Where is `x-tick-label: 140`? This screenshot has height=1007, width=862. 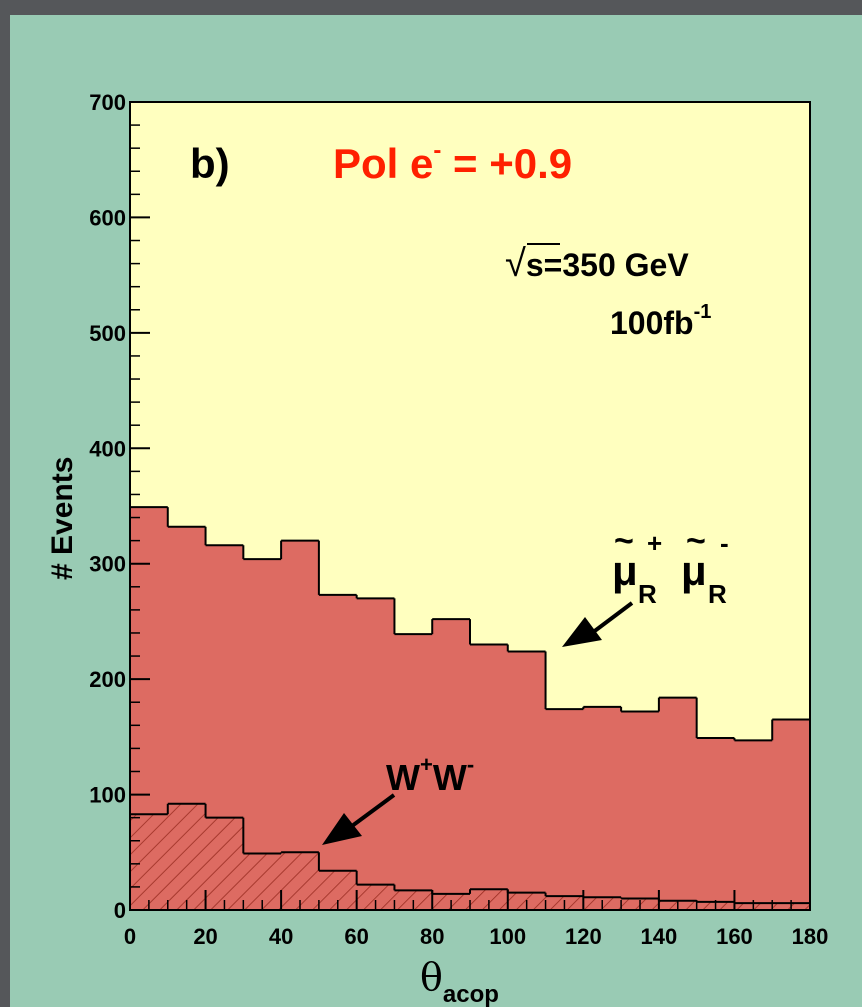 x-tick-label: 140 is located at coordinates (659, 936).